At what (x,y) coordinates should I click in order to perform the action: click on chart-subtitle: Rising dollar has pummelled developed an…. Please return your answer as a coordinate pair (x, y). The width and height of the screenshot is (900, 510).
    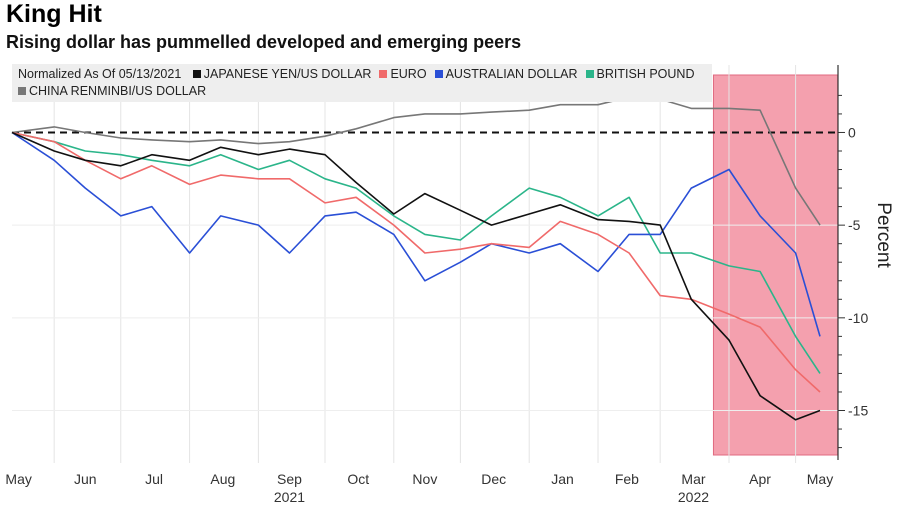
    Looking at the image, I should click on (264, 42).